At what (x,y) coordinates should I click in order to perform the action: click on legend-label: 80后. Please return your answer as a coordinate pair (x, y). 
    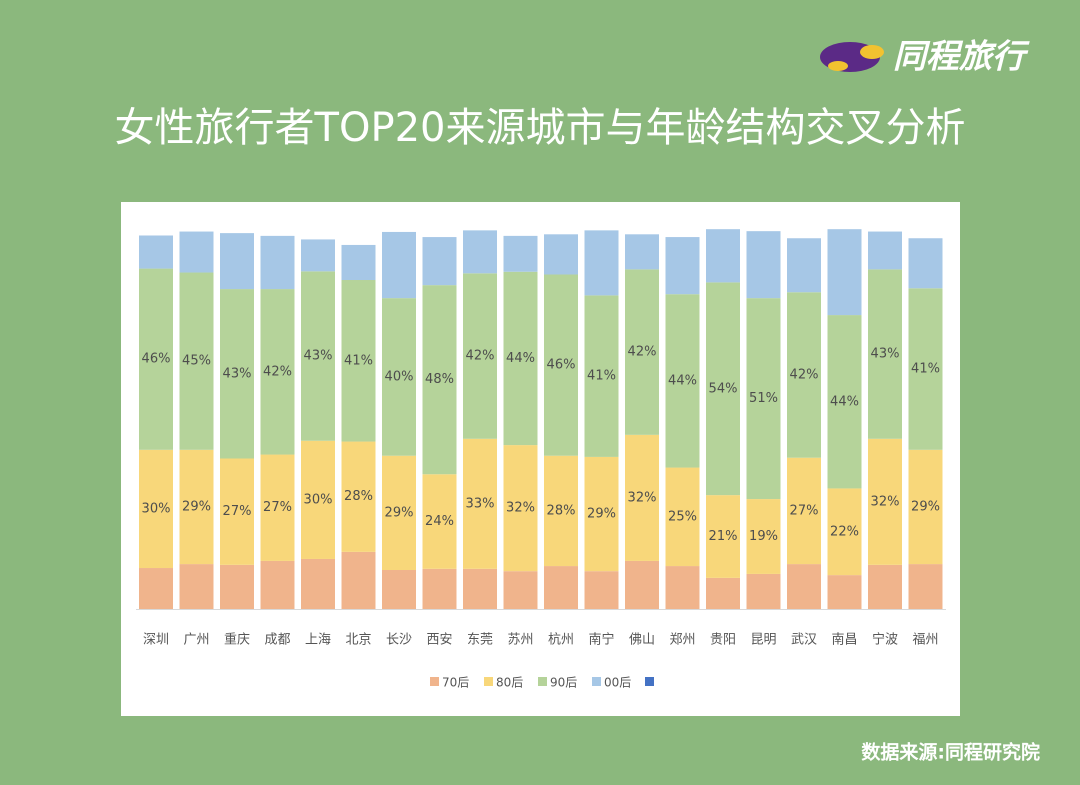
    Looking at the image, I should click on (509, 683).